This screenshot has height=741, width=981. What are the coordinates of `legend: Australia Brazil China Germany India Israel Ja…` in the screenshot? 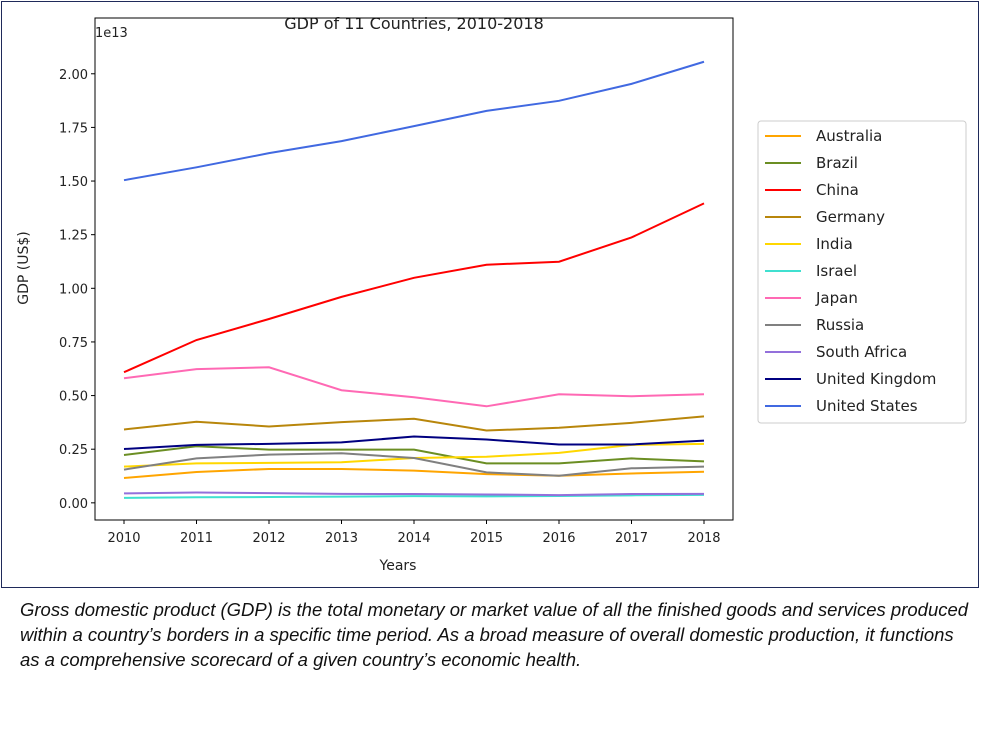 It's located at (862, 272).